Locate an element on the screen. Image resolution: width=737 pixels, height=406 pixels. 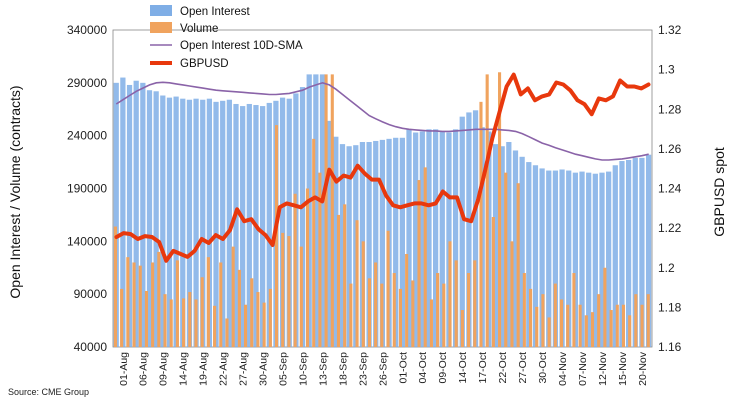
right-axis-title: GBPUSD spot is located at coordinates (719, 192).